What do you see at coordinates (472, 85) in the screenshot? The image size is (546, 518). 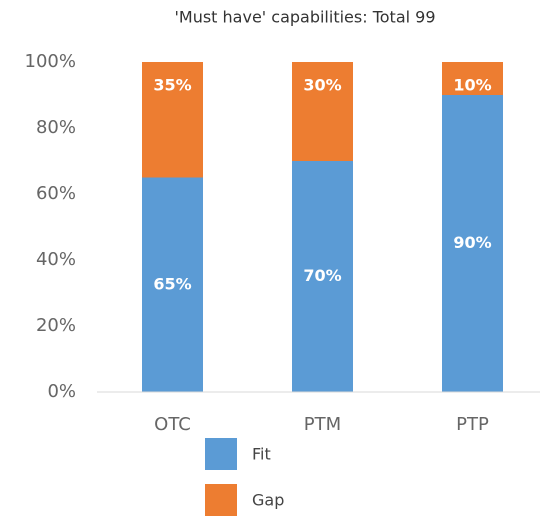 I see `data-label: 10%` at bounding box center [472, 85].